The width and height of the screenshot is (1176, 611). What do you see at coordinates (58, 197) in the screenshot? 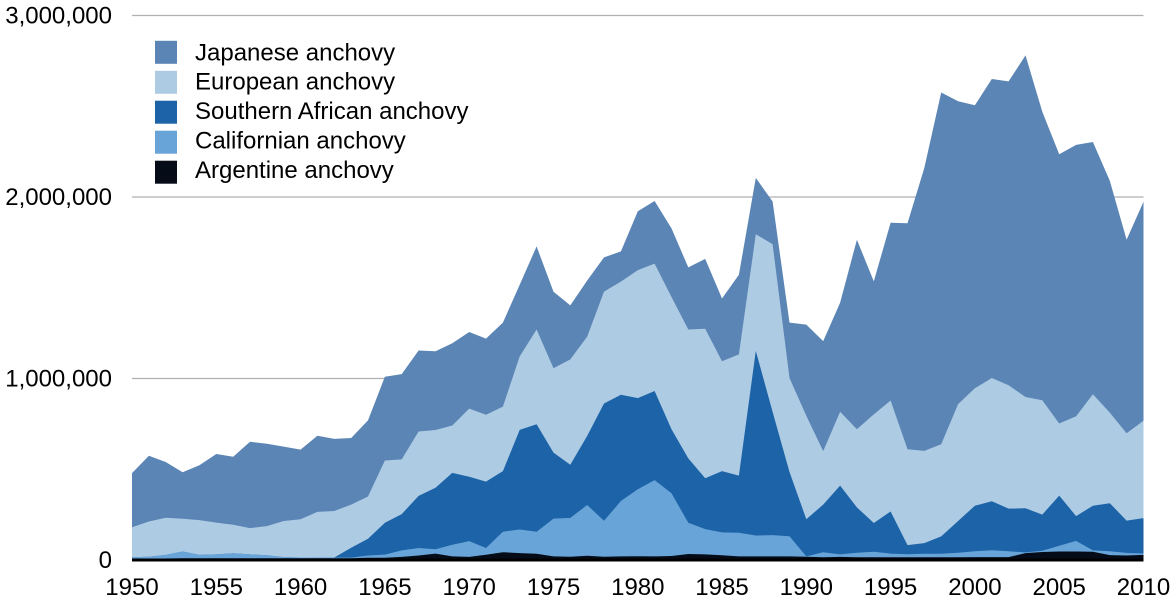
I see `svg-text: 2,000,000` at bounding box center [58, 197].